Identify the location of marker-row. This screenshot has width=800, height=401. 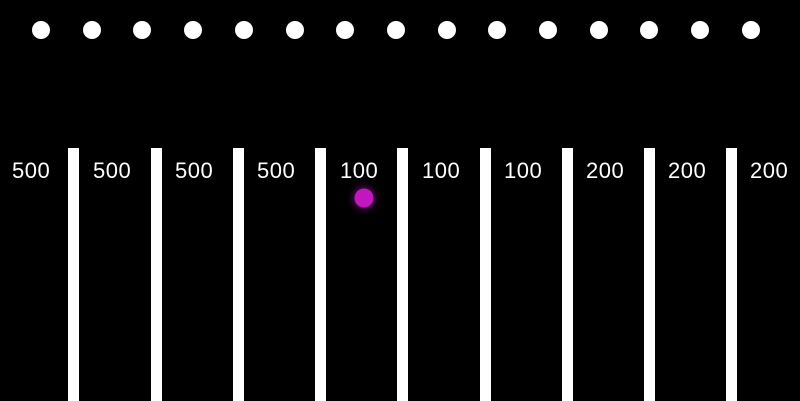
(400, 30).